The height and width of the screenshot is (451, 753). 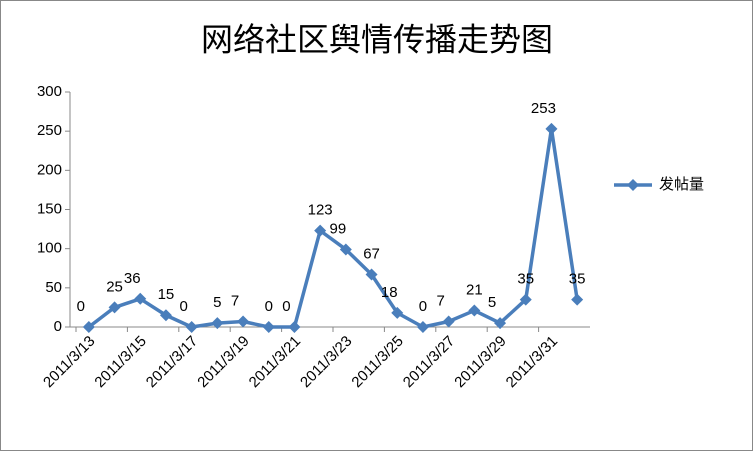 I want to click on y-tick-label: 200, so click(x=49, y=169).